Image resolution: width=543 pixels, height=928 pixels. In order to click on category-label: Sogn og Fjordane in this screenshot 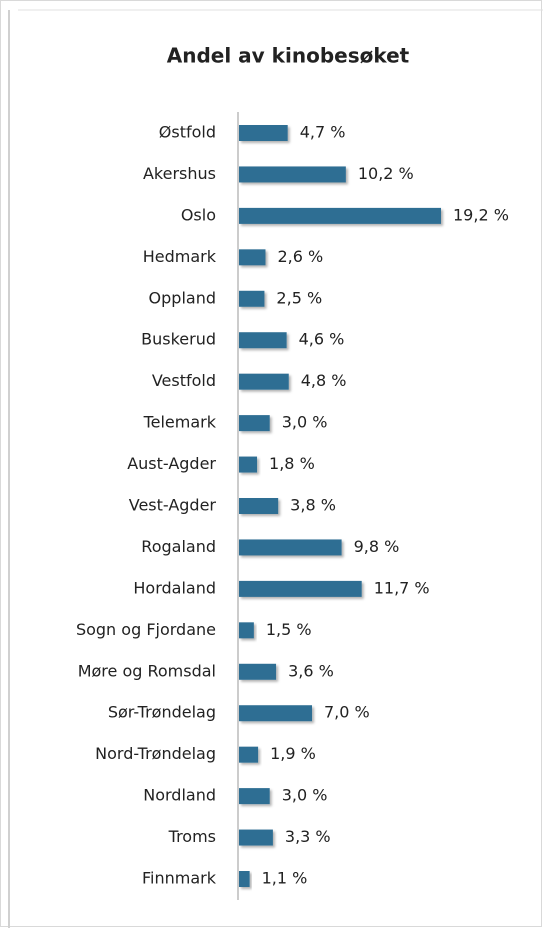, I will do `click(146, 629)`.